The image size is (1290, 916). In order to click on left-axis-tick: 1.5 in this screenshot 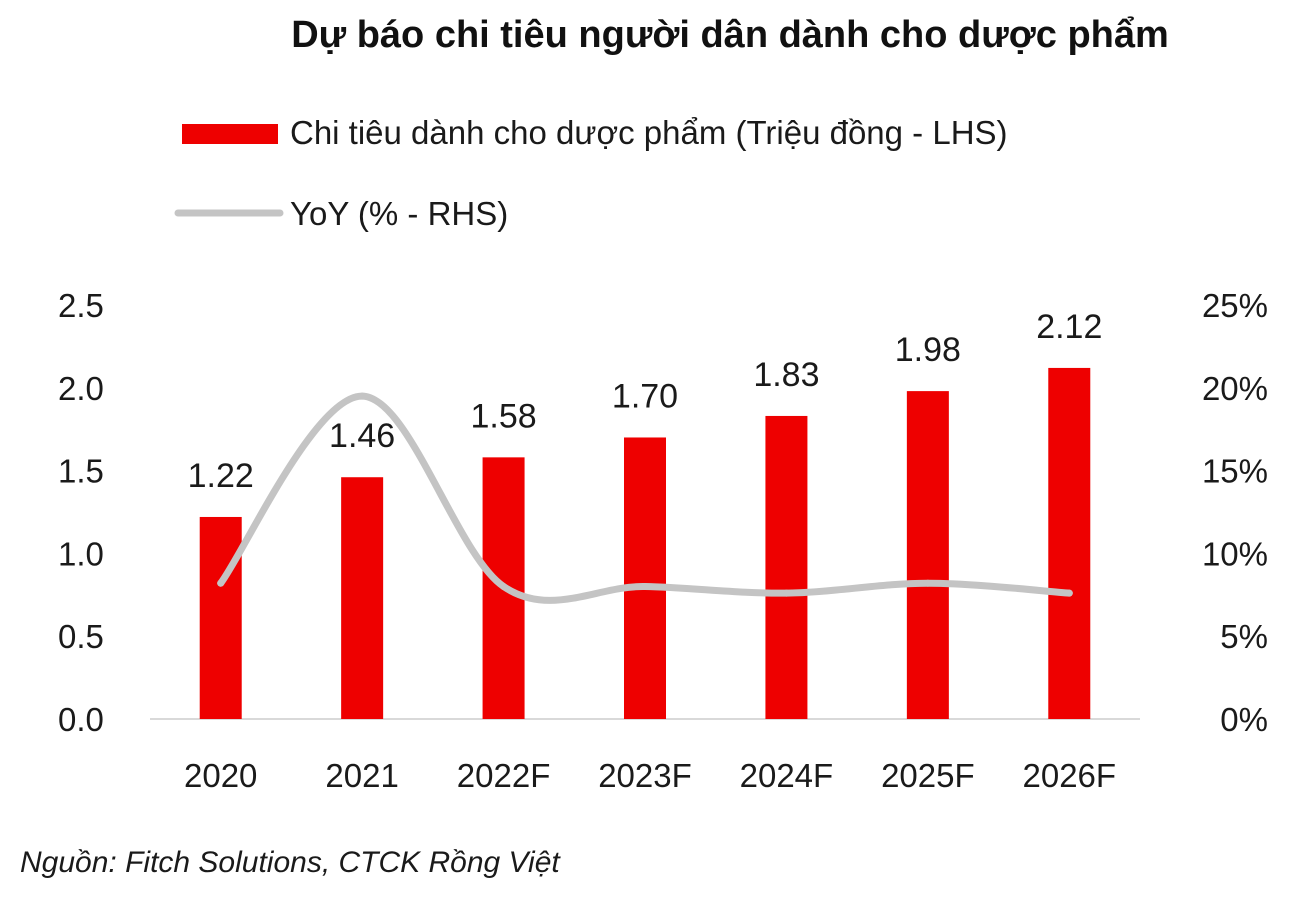, I will do `click(81, 471)`.